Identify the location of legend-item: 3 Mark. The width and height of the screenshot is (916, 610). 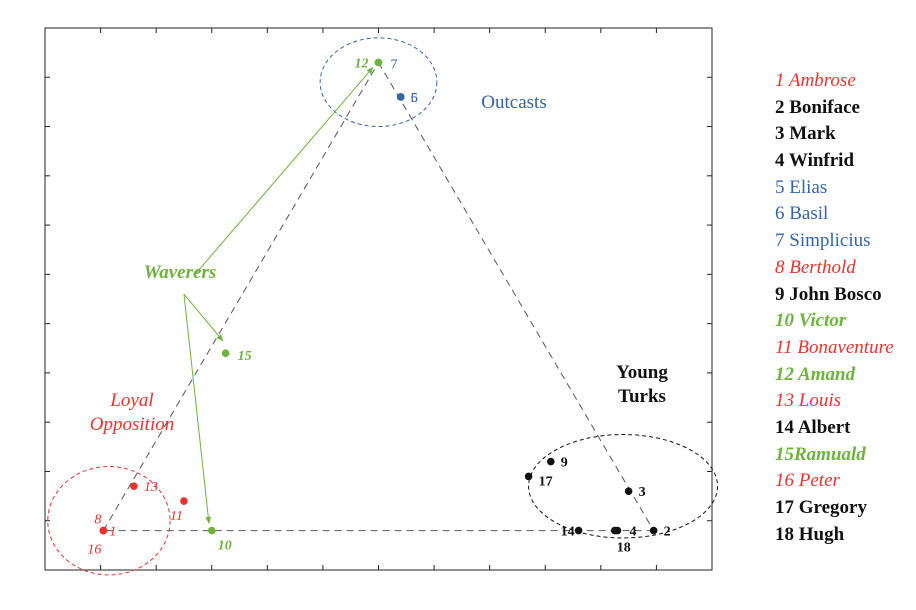
(805, 134).